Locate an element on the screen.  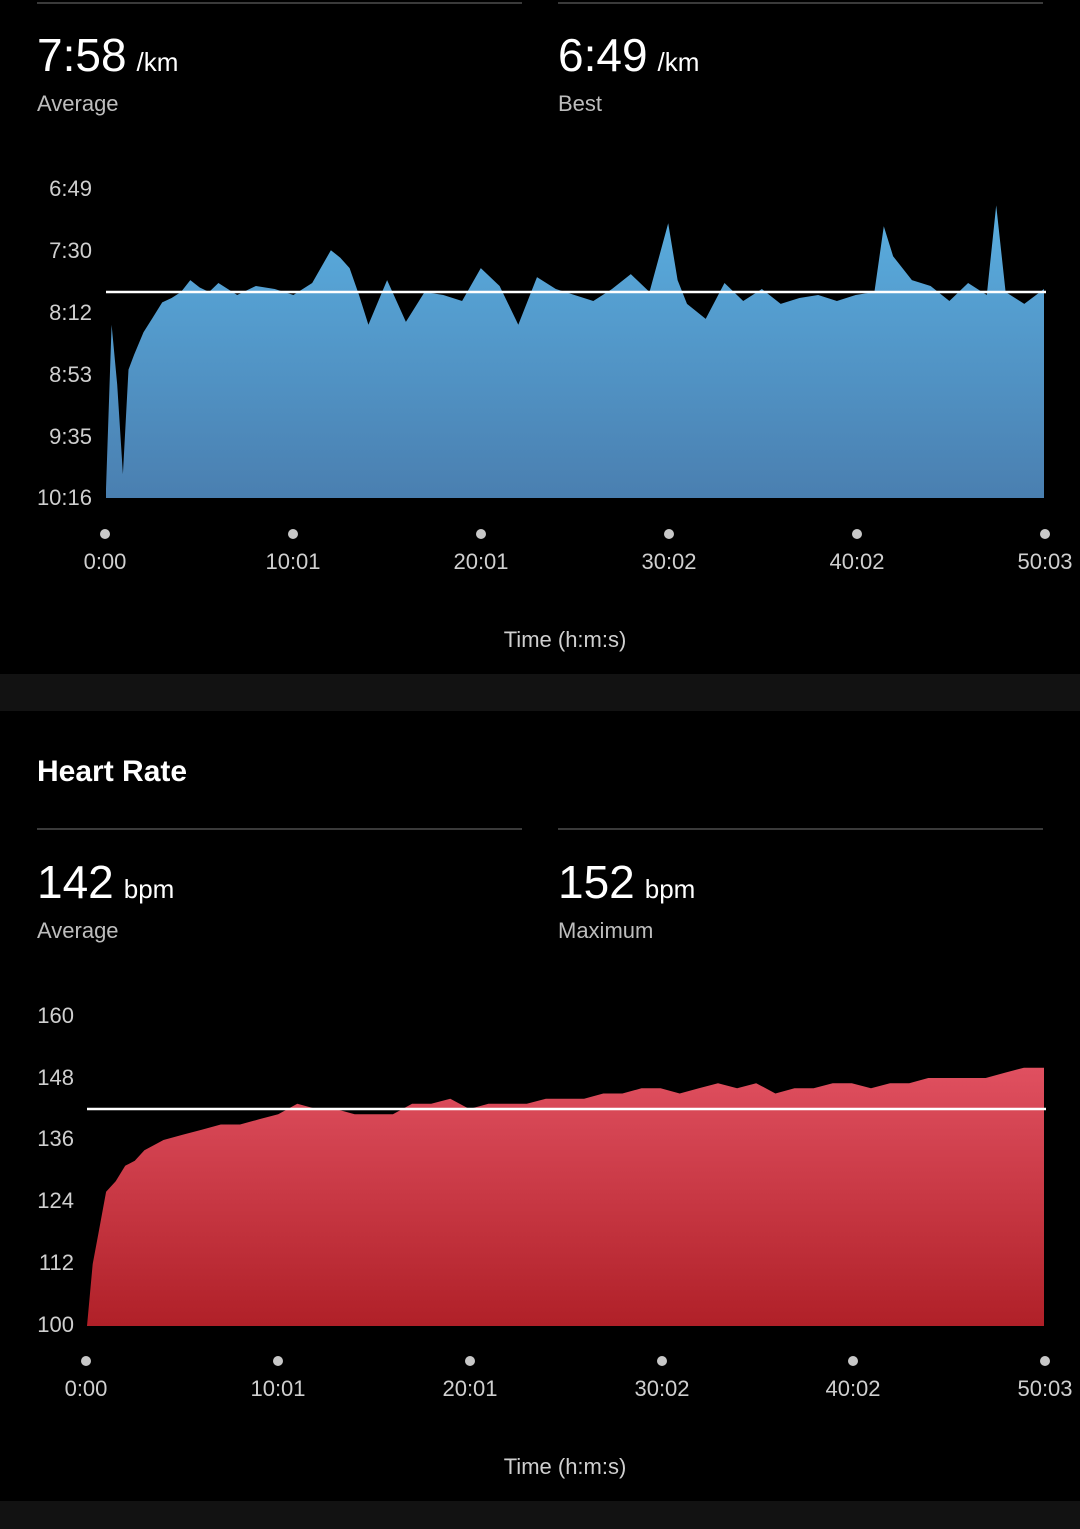
hr-average-value: 142 bpm is located at coordinates (105, 882).